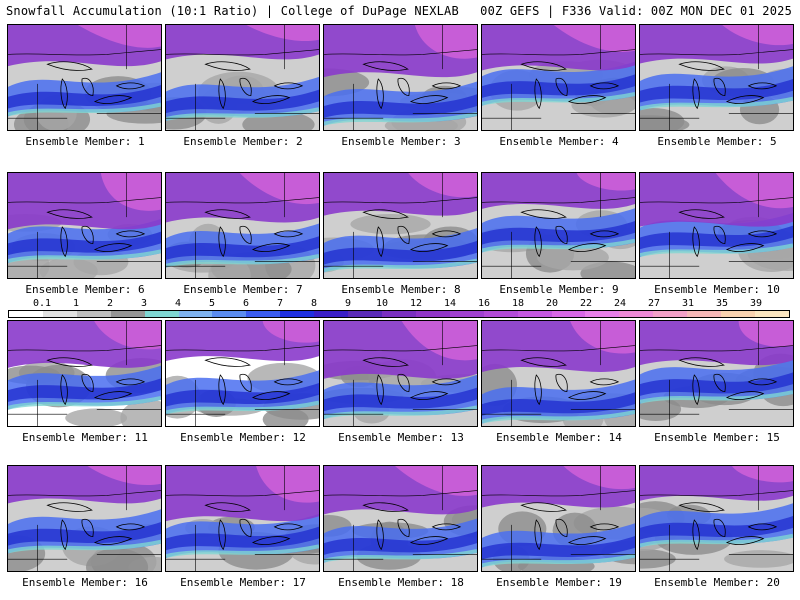 The width and height of the screenshot is (800, 600). I want to click on colorbar-tick-label: 5, so click(212, 303).